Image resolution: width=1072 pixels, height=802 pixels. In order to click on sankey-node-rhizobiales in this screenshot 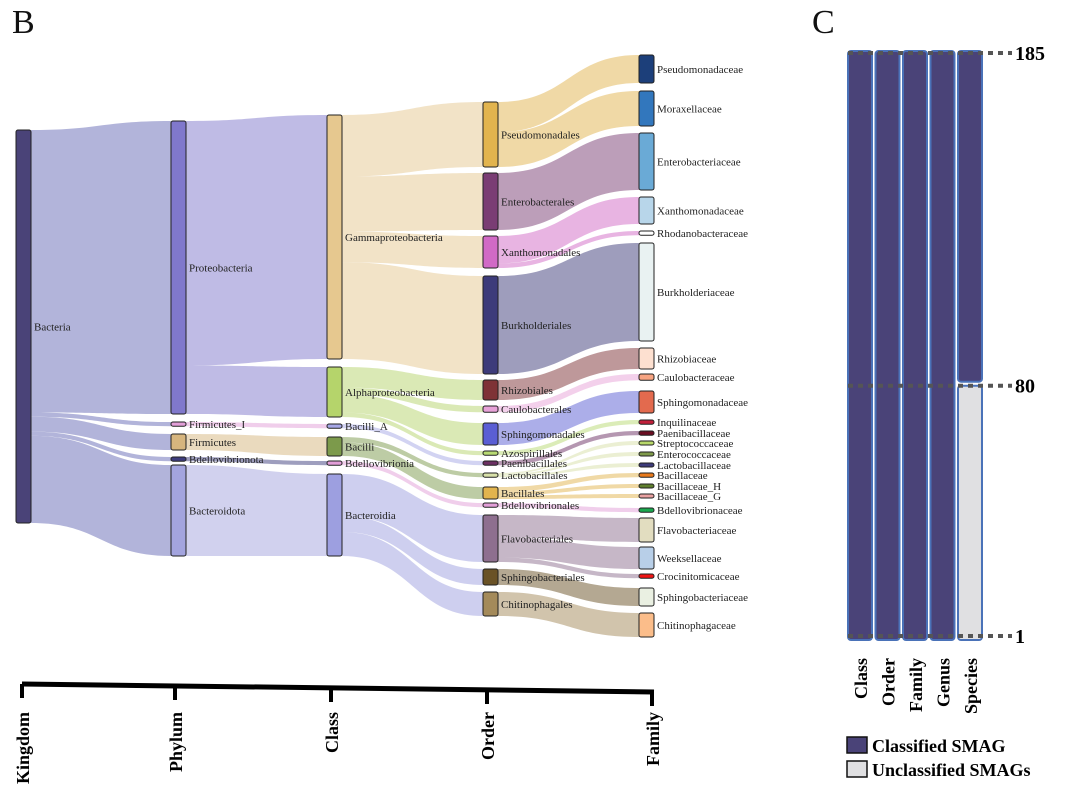, I will do `click(490, 390)`.